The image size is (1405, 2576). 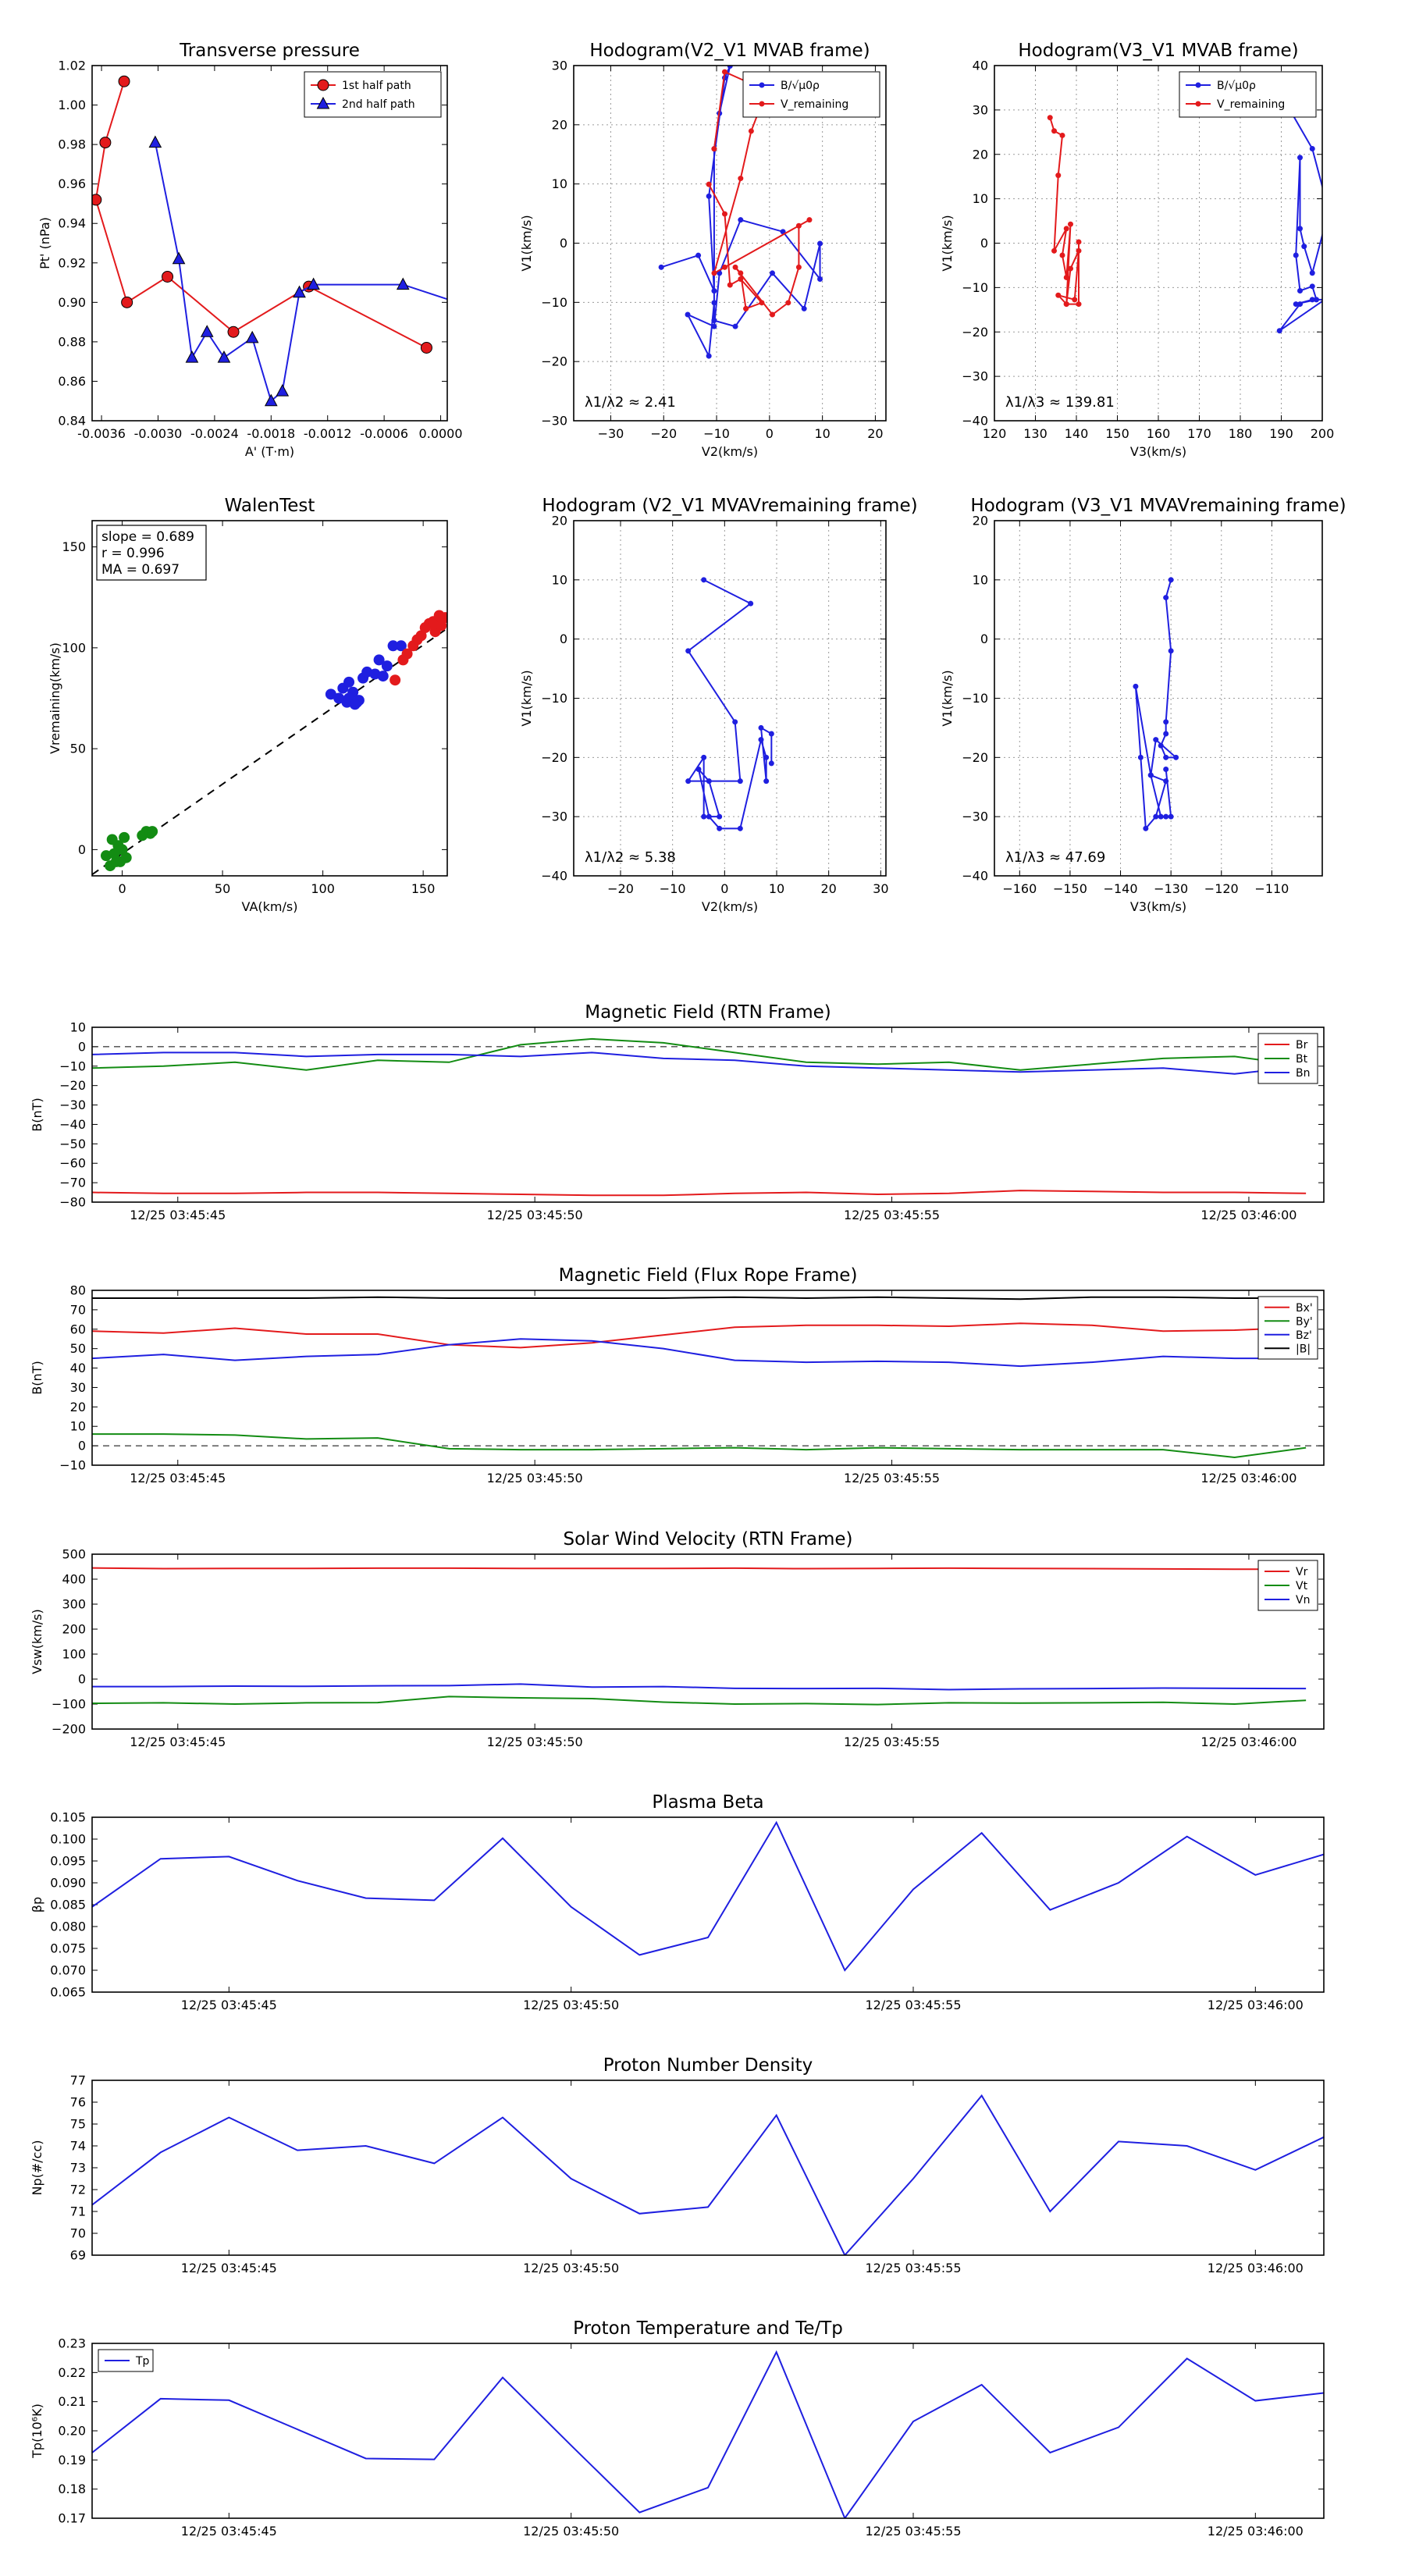 I want to click on x-tick-label: 170, so click(x=1199, y=434).